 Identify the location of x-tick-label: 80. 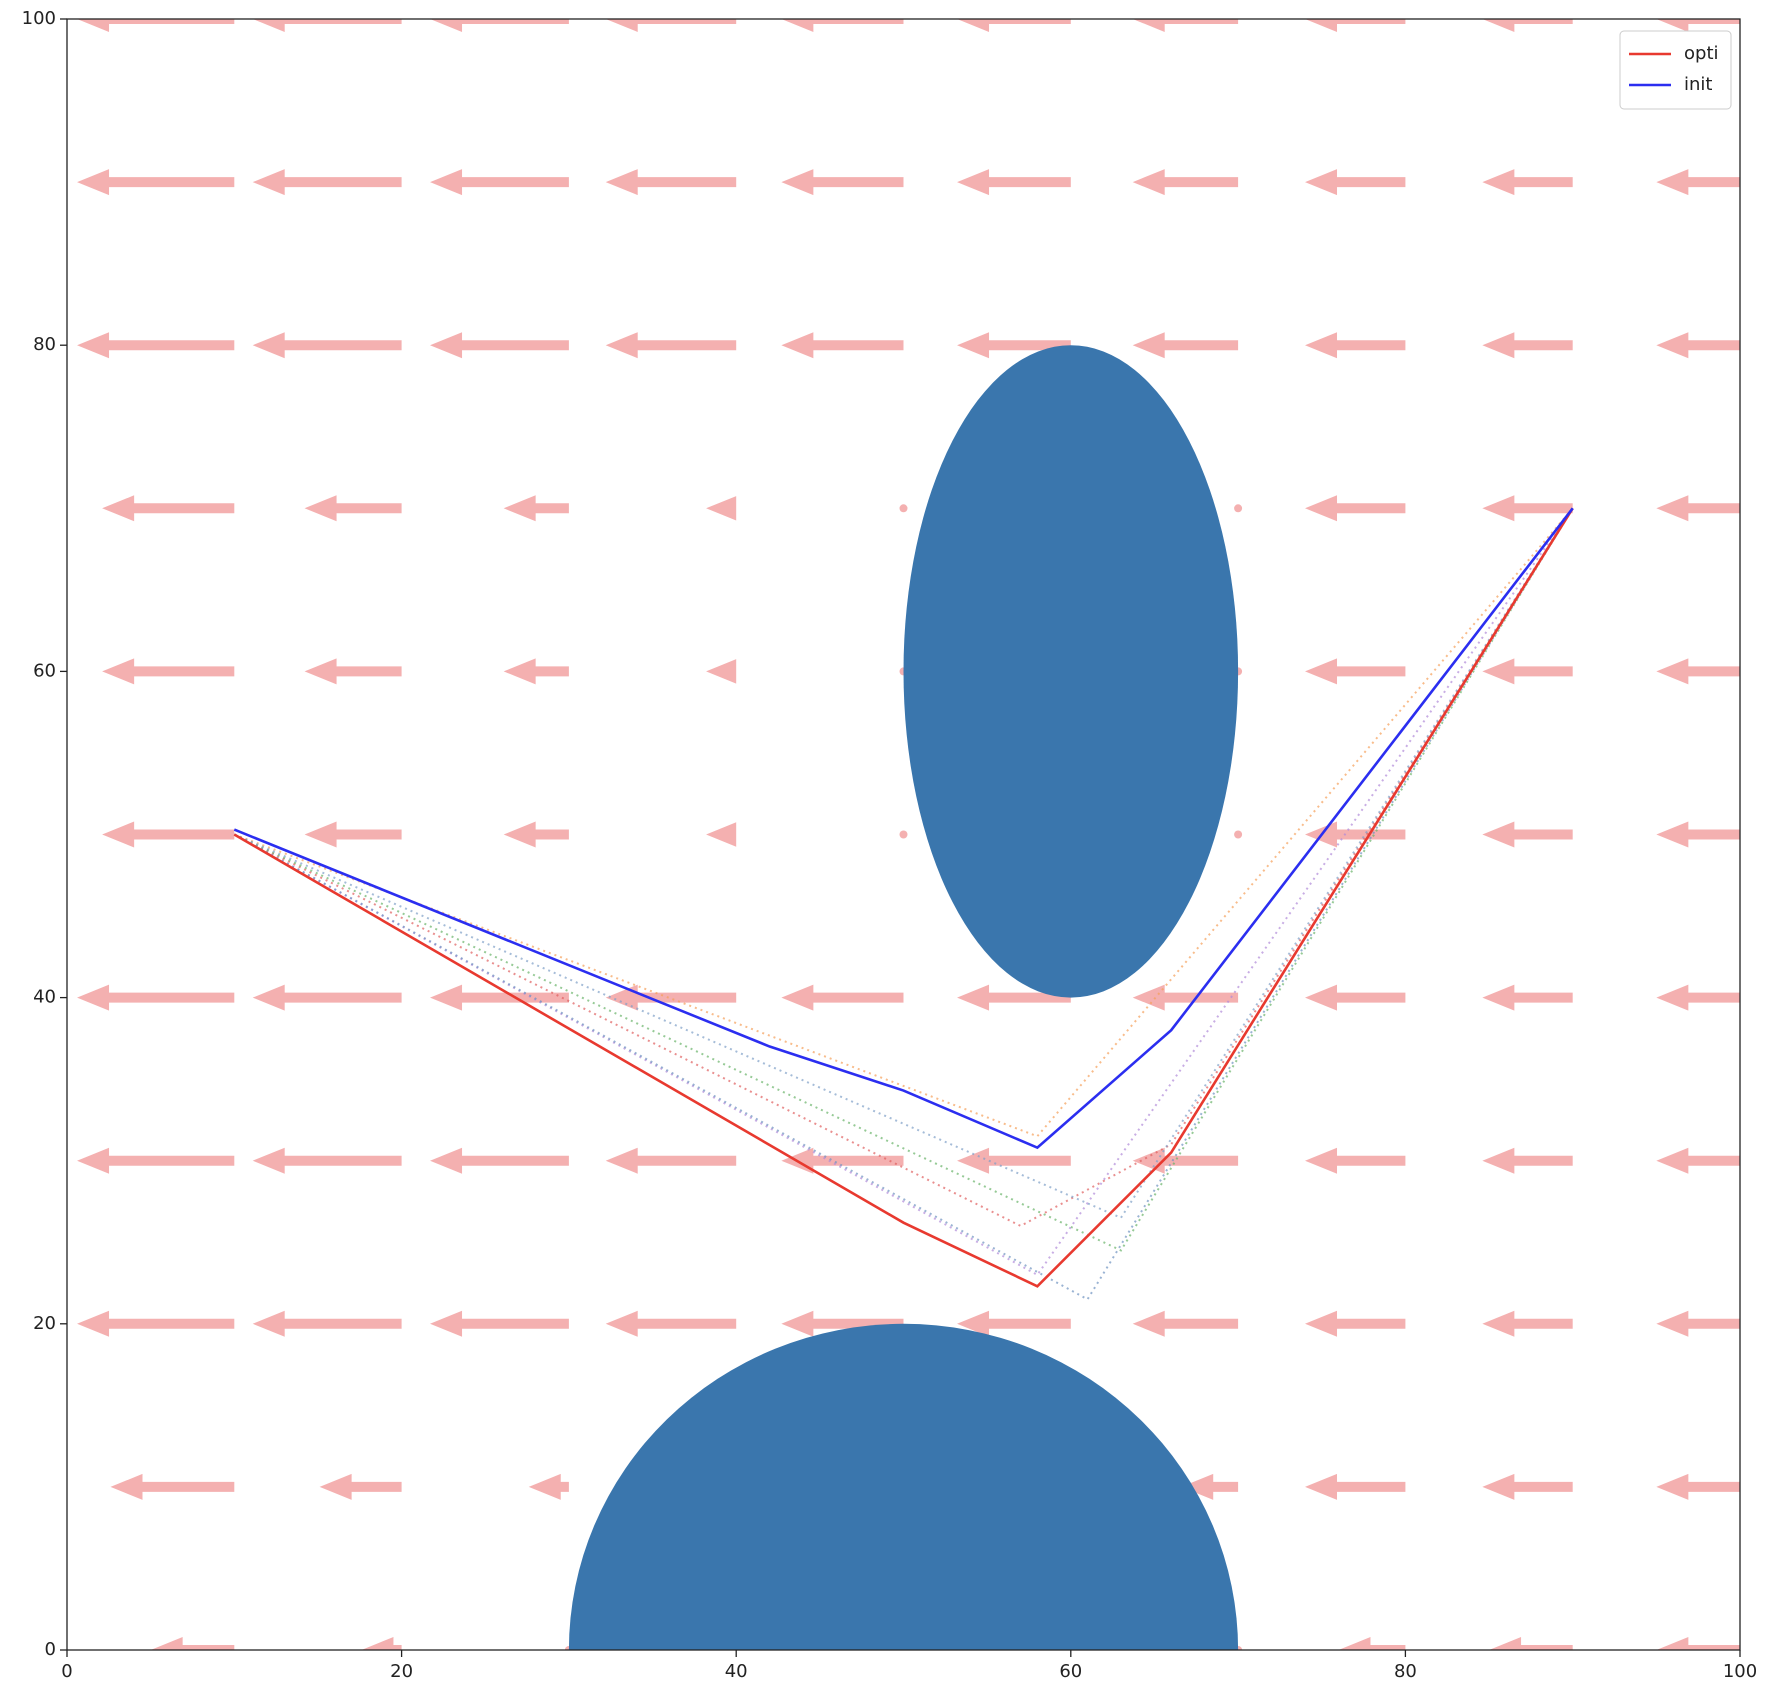
(1405, 1671).